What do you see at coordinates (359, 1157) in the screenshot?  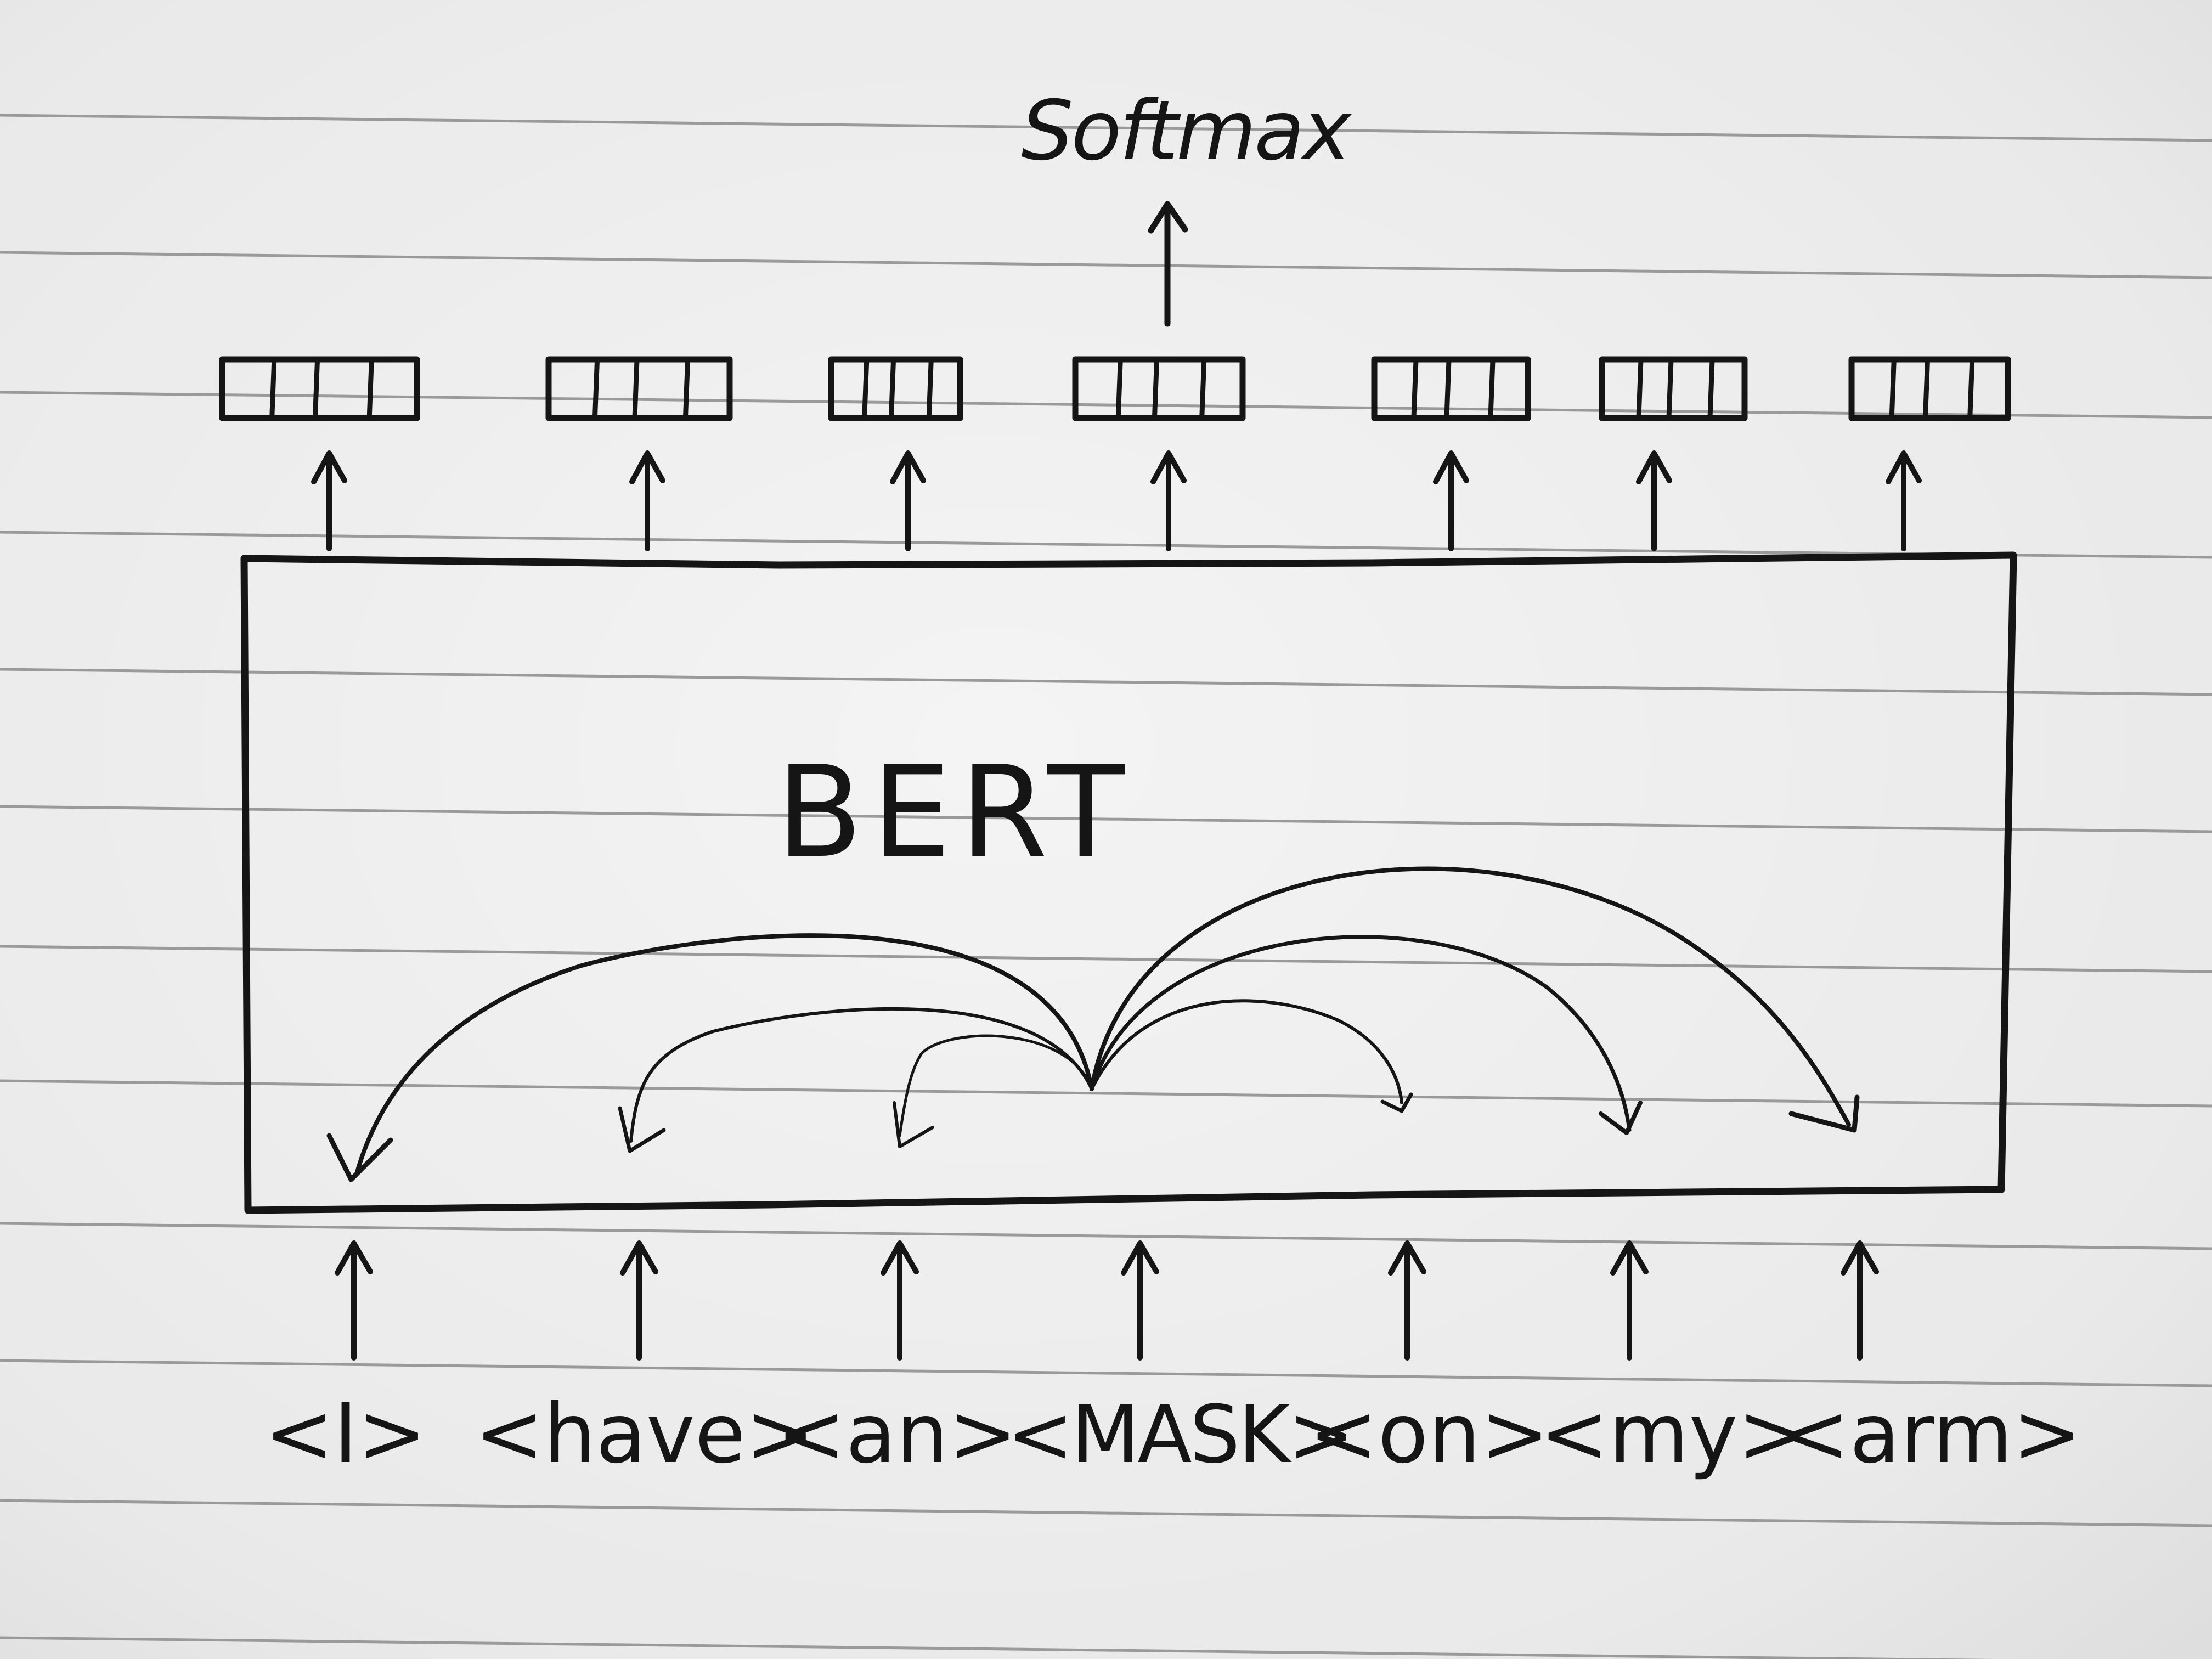 I see `arrowhead-i` at bounding box center [359, 1157].